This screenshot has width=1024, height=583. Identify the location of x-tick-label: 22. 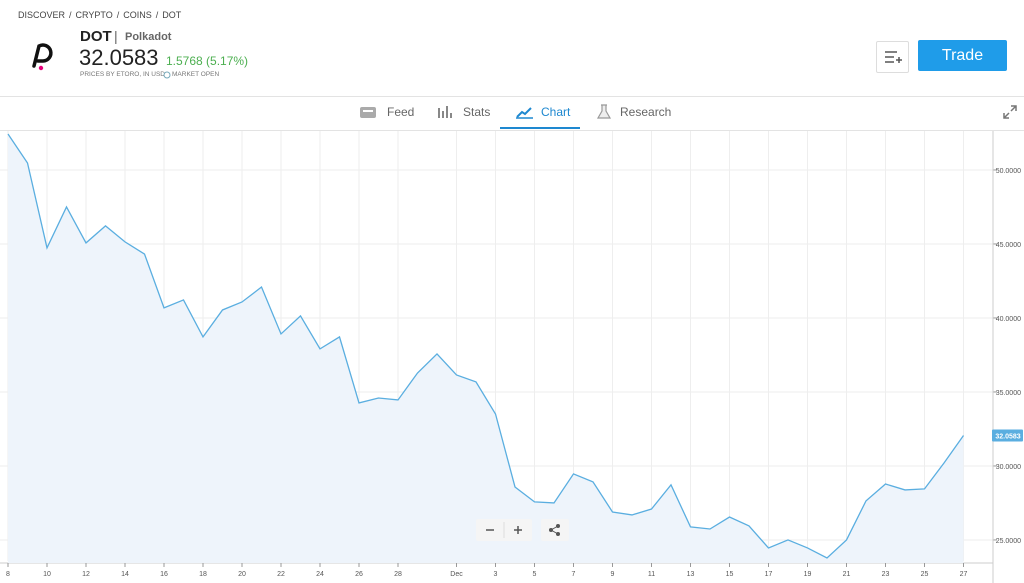
(281, 574).